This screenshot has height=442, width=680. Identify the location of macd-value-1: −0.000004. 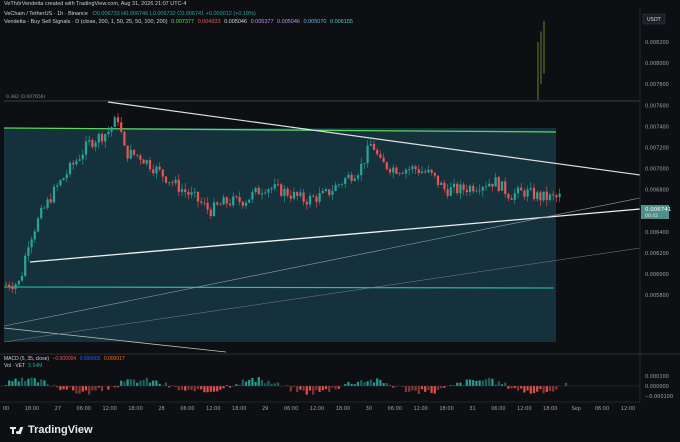
(64, 359).